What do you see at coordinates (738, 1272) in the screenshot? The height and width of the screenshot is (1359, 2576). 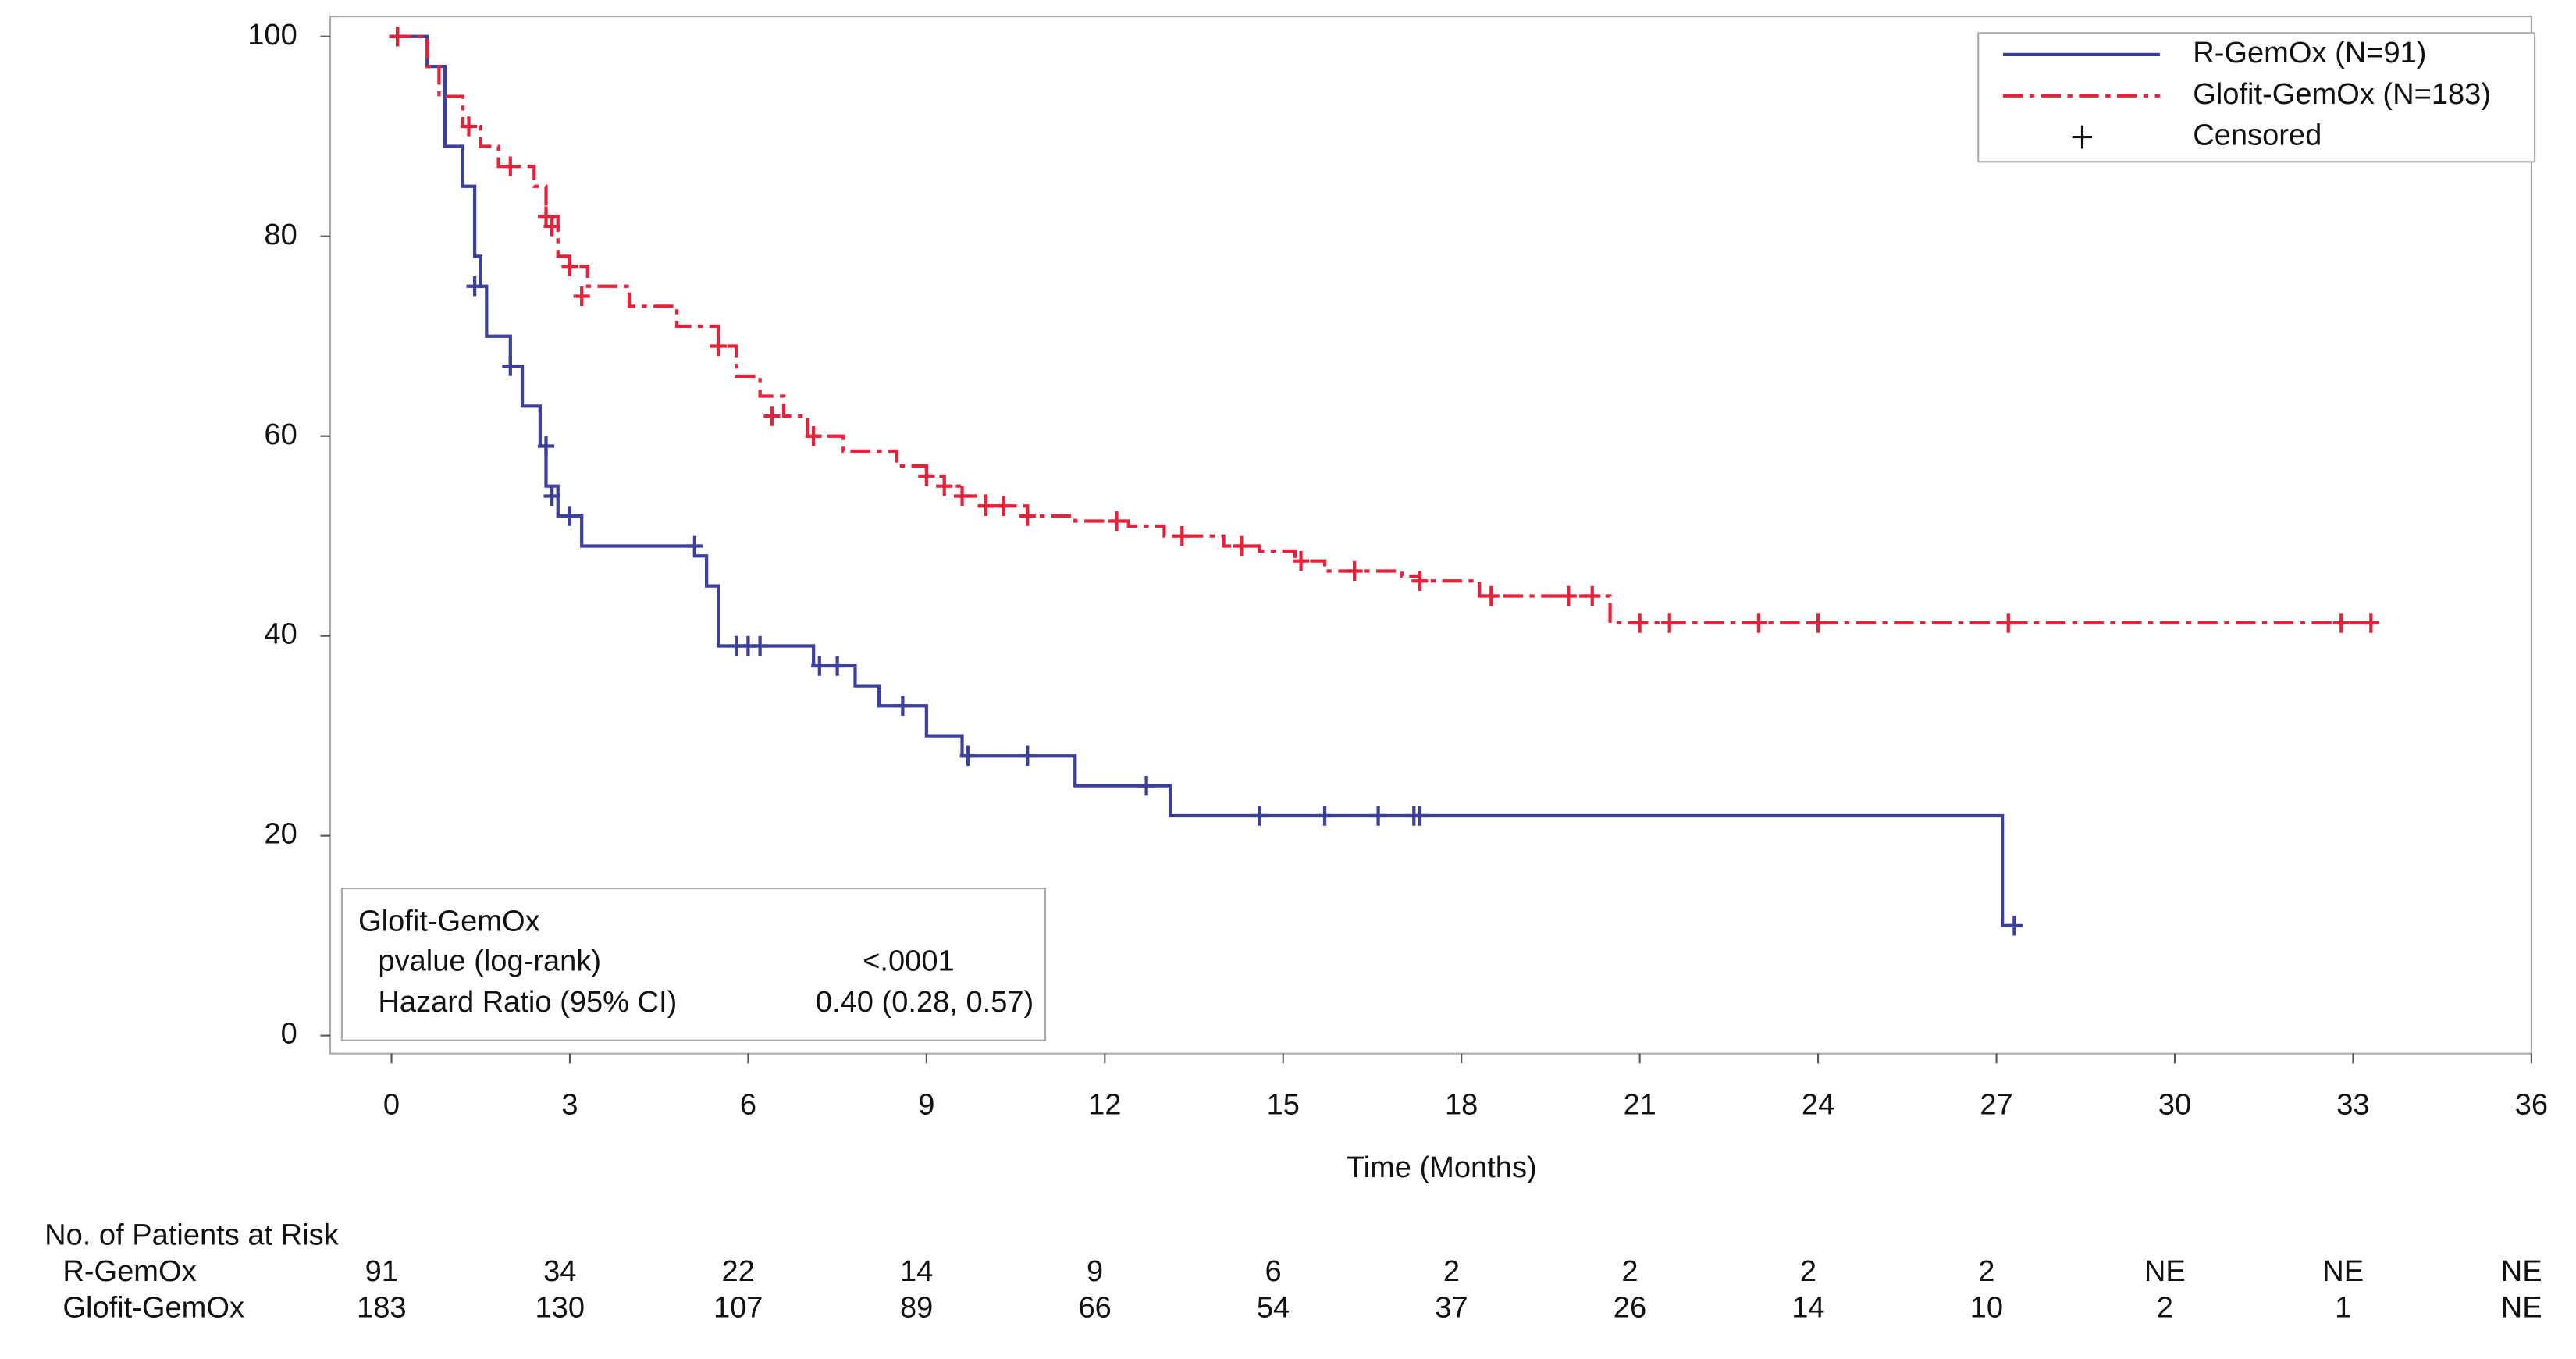 I see `risk-value: 22` at bounding box center [738, 1272].